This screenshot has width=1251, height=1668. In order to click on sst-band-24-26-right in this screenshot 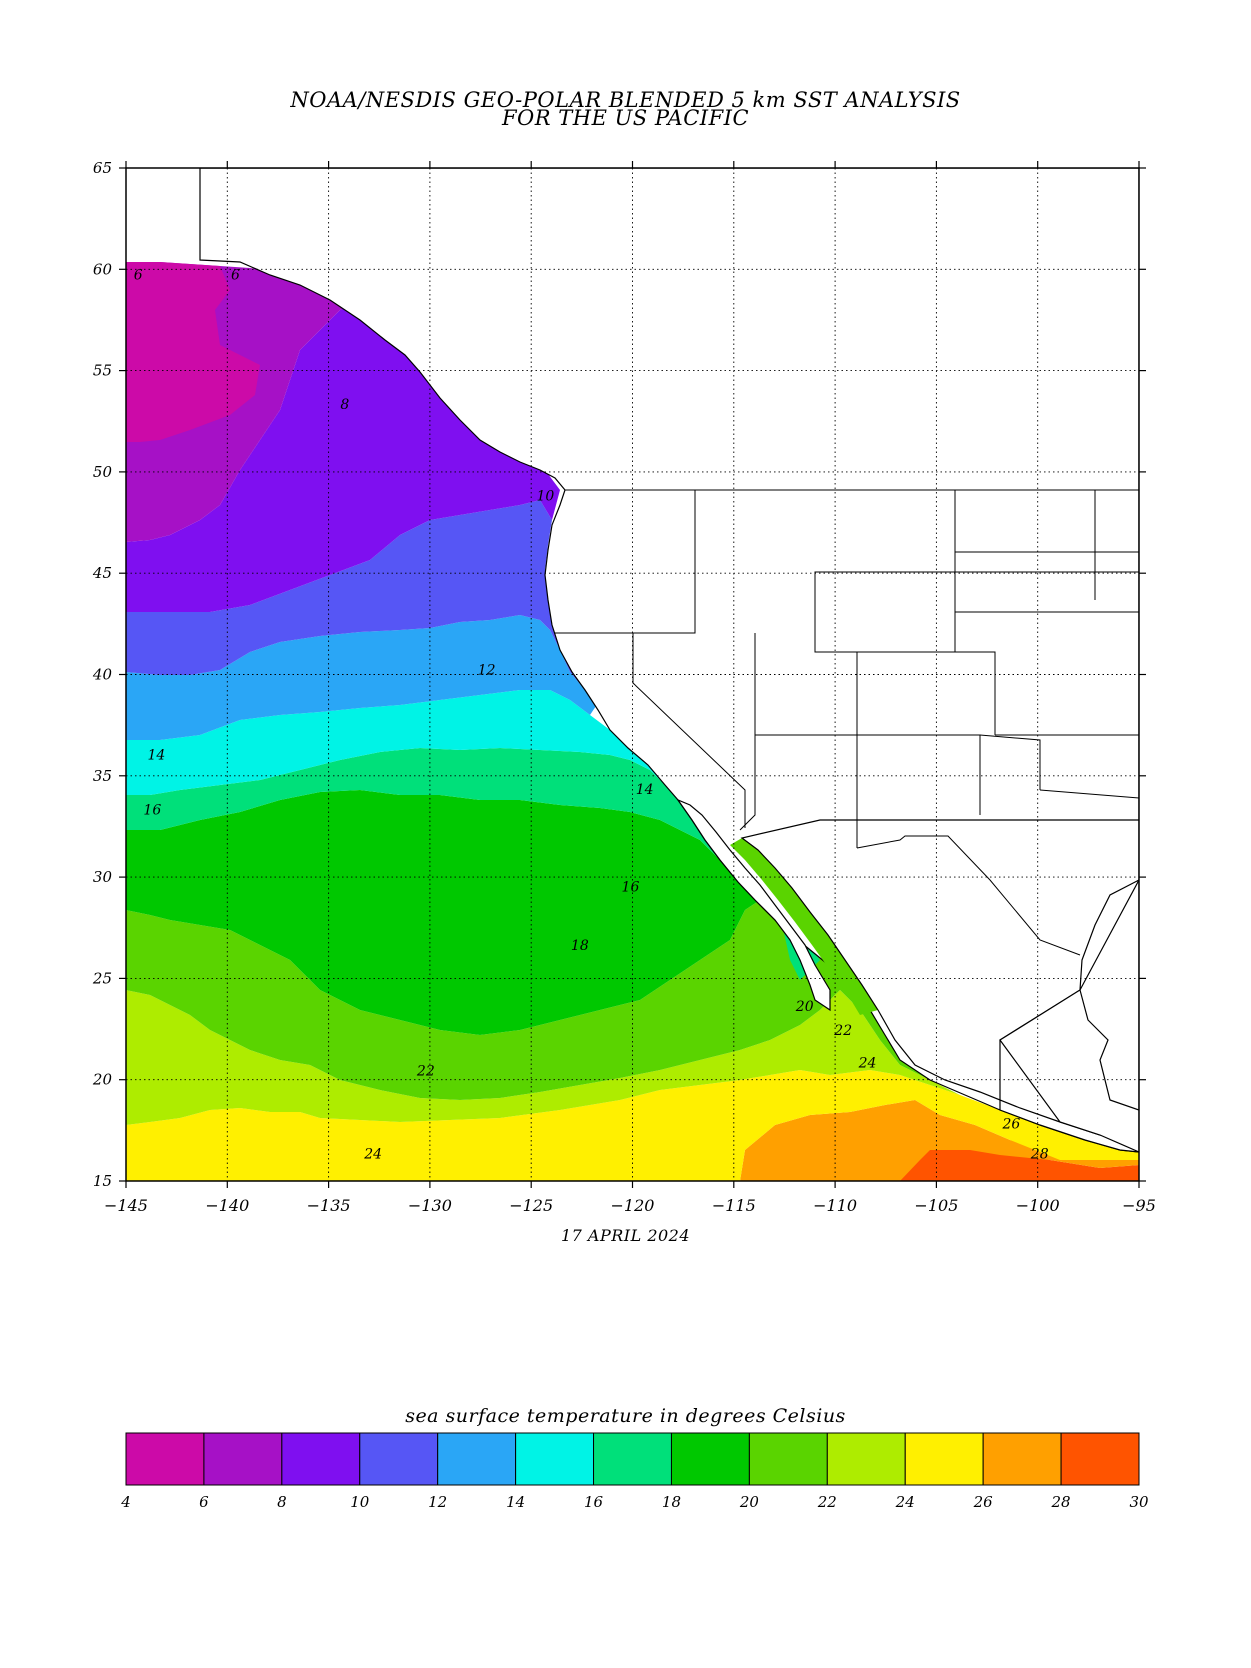, I will do `click(632, 1125)`.